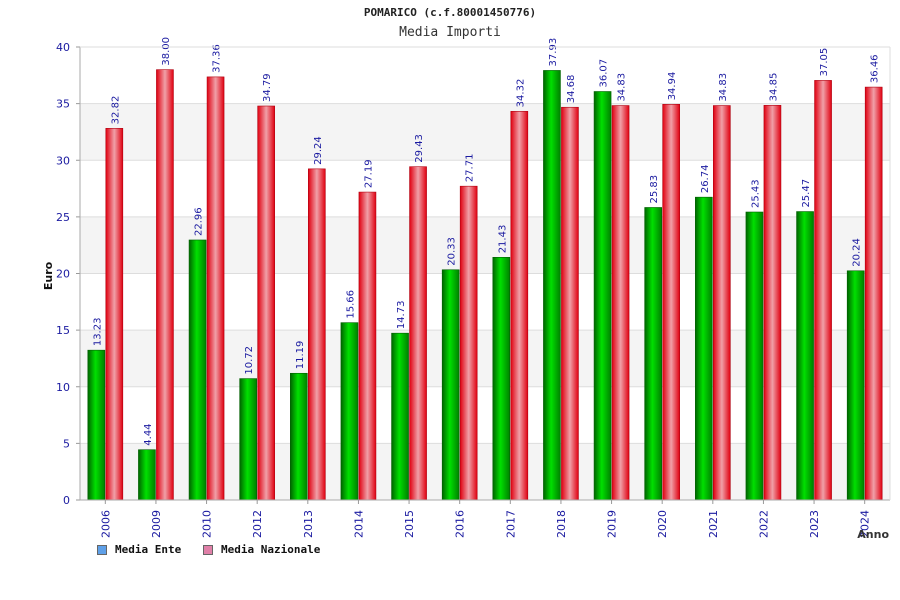  I want to click on data-label-media-ente: 26.74, so click(705, 179).